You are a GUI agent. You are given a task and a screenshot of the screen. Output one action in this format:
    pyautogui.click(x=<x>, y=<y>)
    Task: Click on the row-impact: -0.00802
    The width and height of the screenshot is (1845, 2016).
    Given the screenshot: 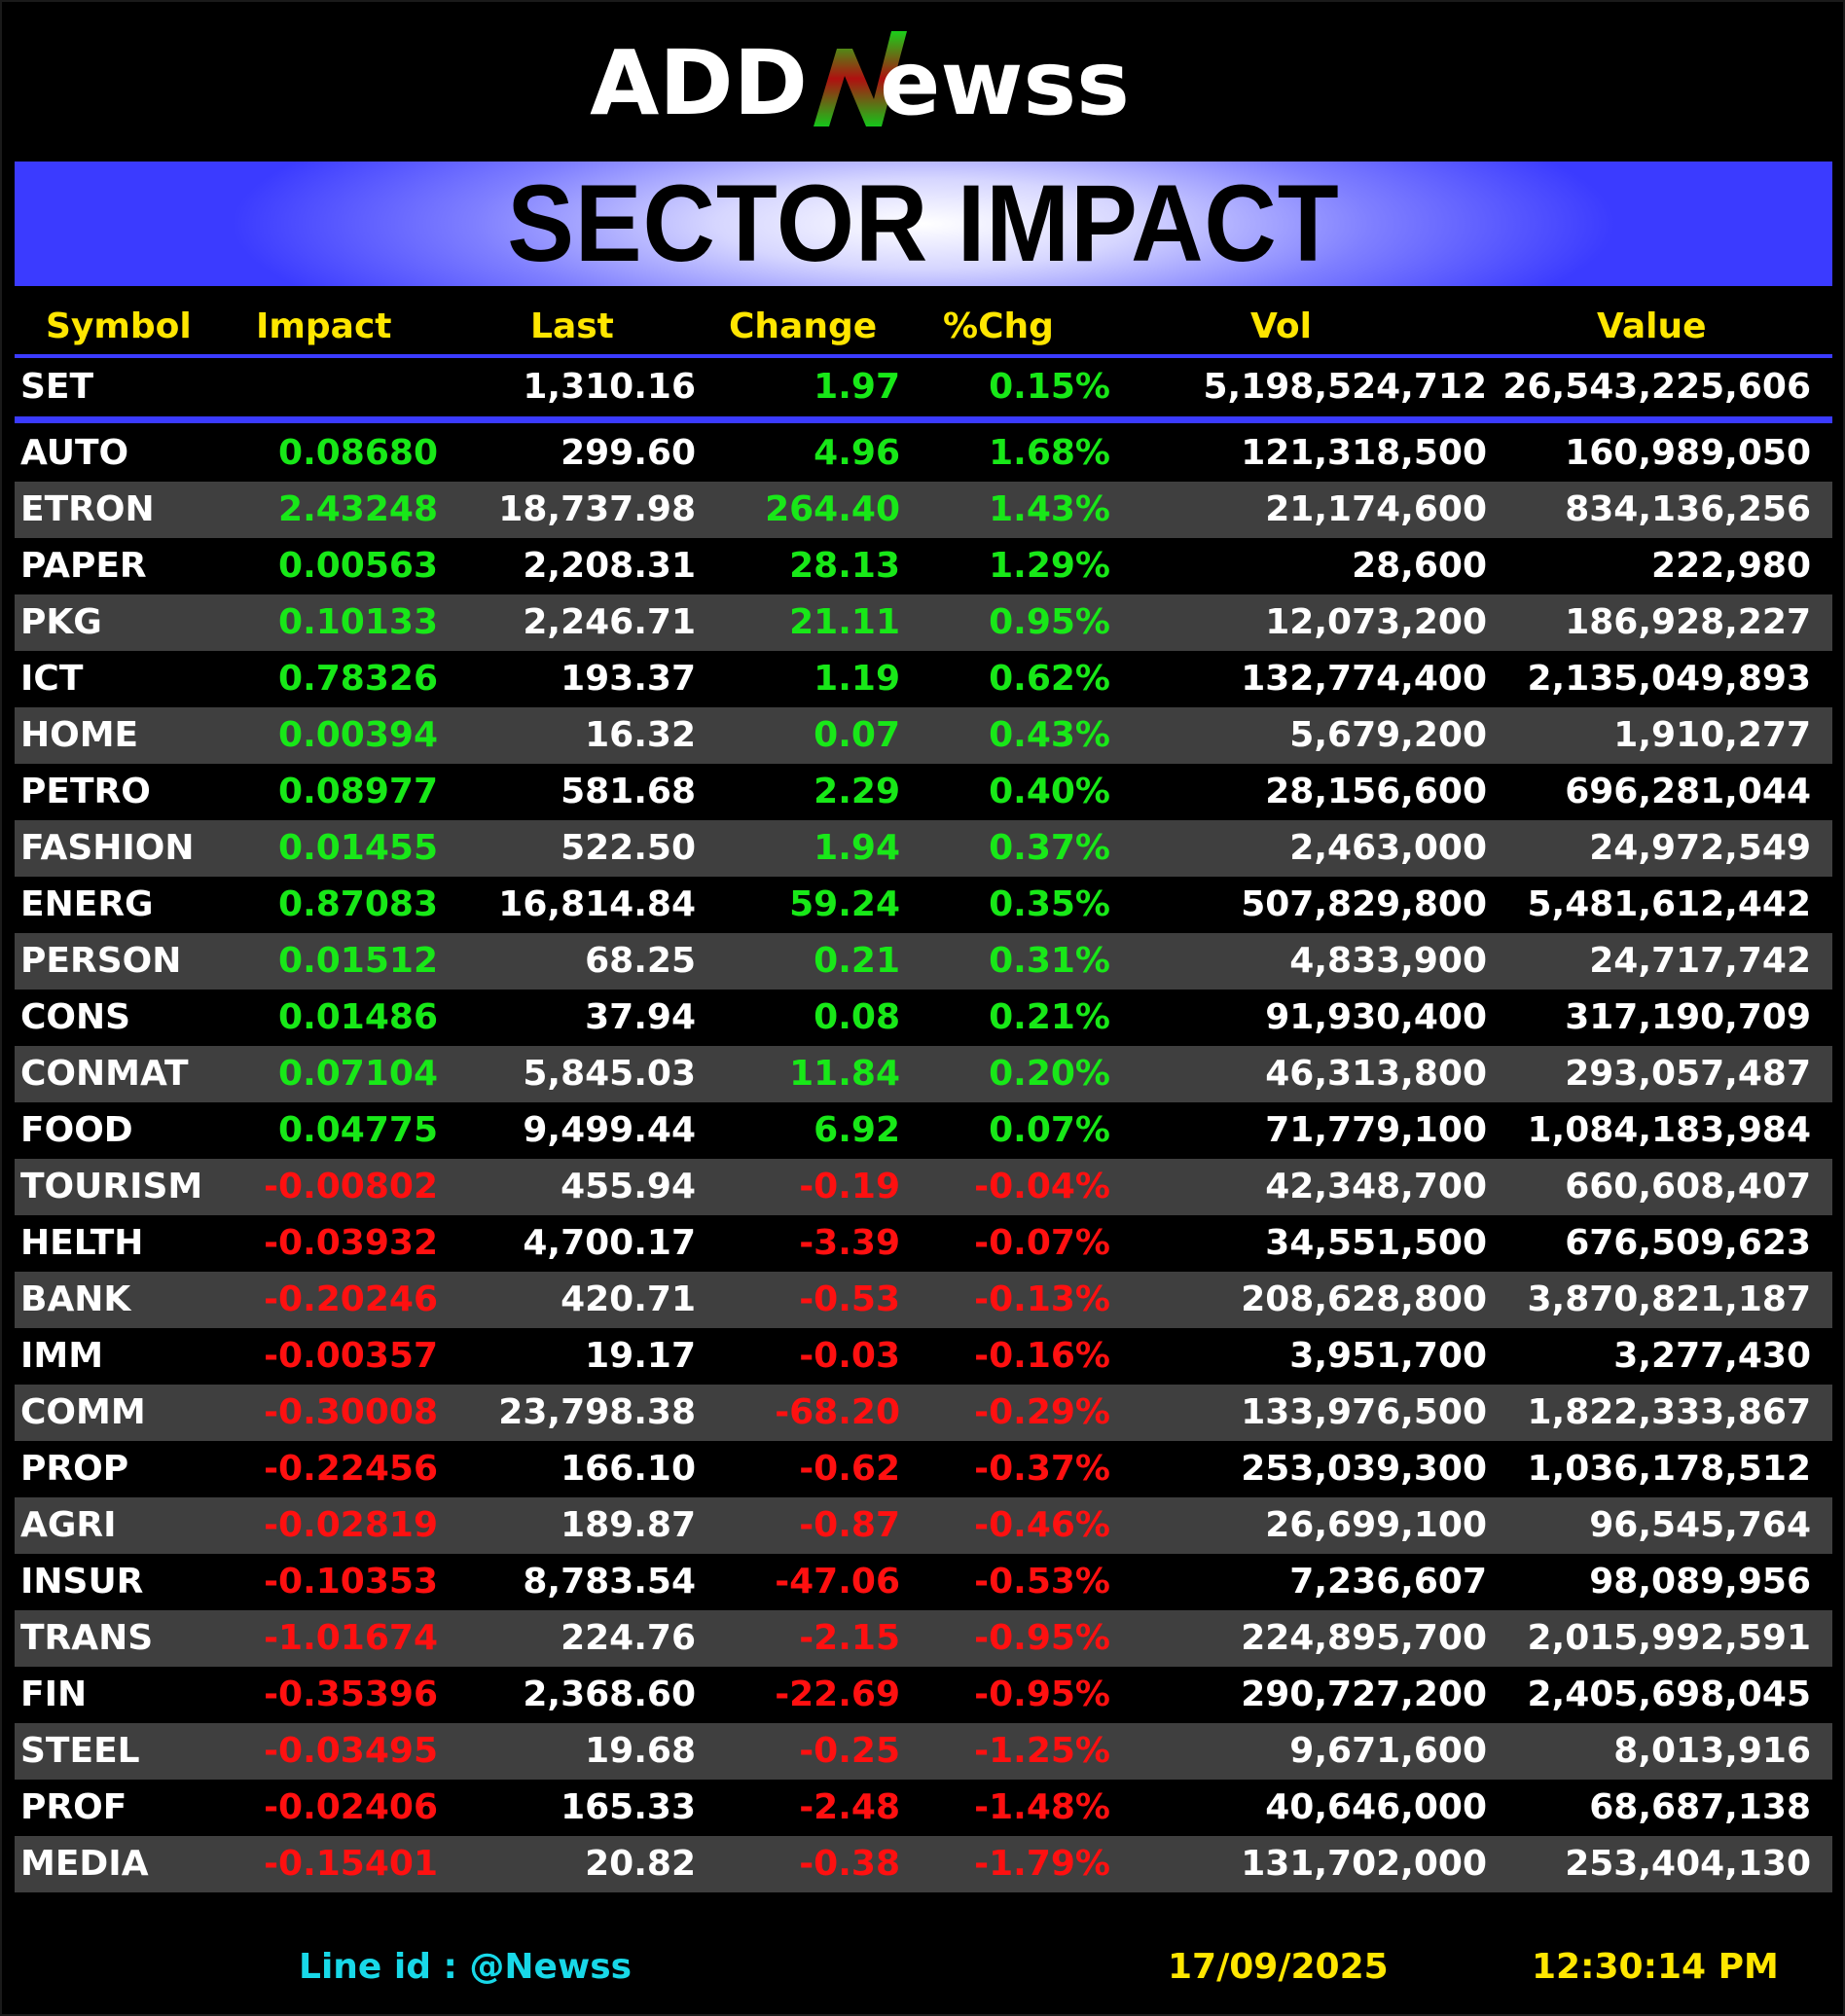 What is the action you would take?
    pyautogui.click(x=351, y=1186)
    